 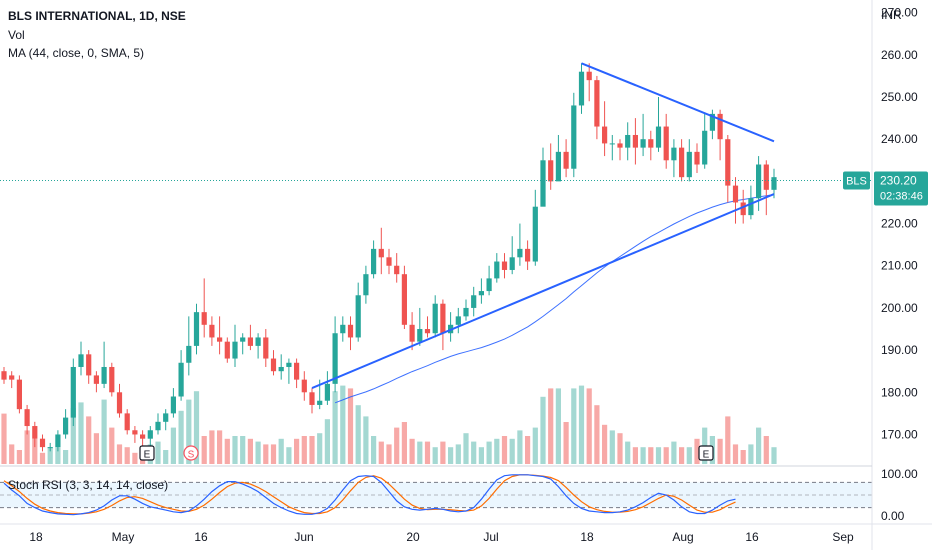 I want to click on symbol-tag, so click(x=856, y=180).